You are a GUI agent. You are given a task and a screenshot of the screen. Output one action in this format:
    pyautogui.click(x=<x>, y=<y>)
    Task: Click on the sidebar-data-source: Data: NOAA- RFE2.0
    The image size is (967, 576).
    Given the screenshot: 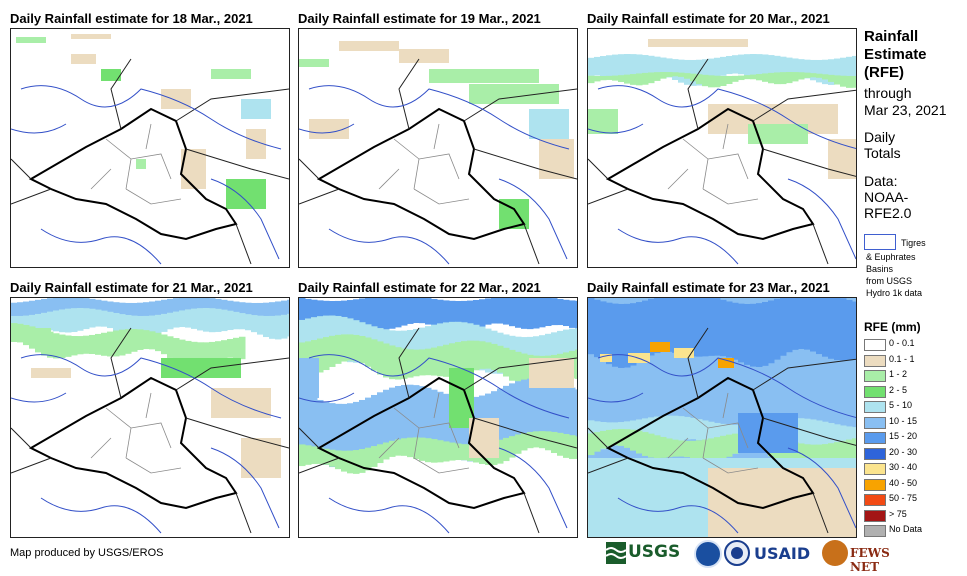 What is the action you would take?
    pyautogui.click(x=914, y=197)
    